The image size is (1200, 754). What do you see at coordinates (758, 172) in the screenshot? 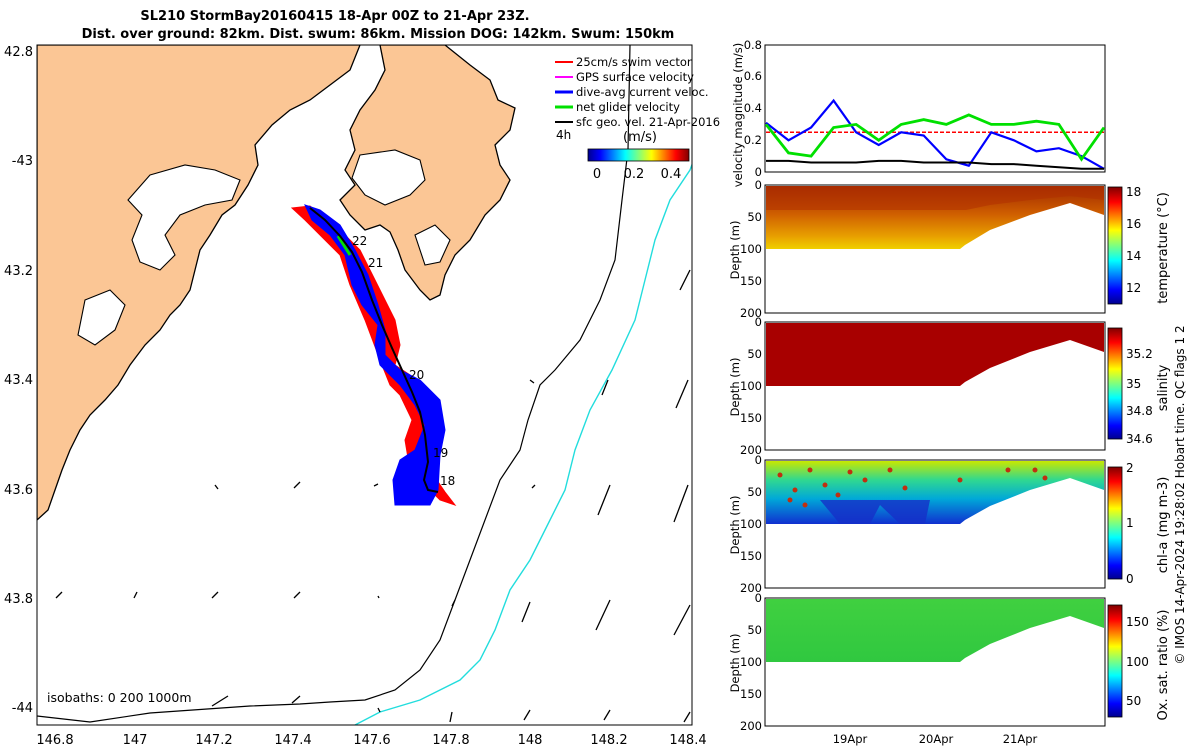
I see `vel-ytick: 0` at bounding box center [758, 172].